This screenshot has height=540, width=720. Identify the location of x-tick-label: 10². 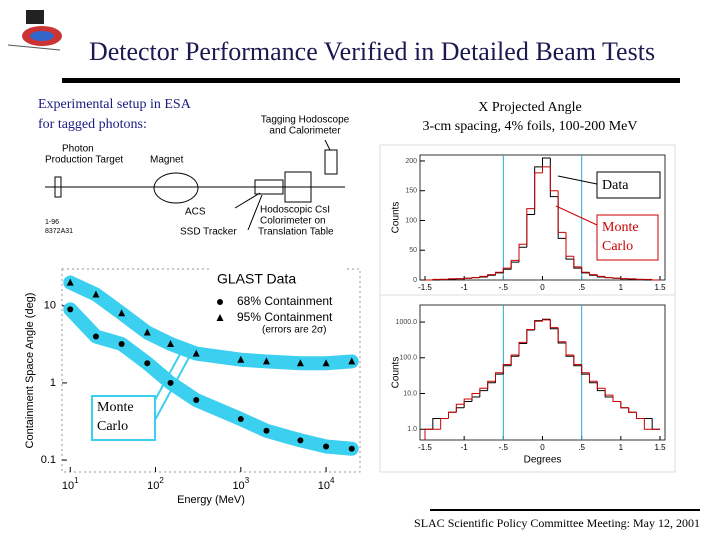
(155, 484).